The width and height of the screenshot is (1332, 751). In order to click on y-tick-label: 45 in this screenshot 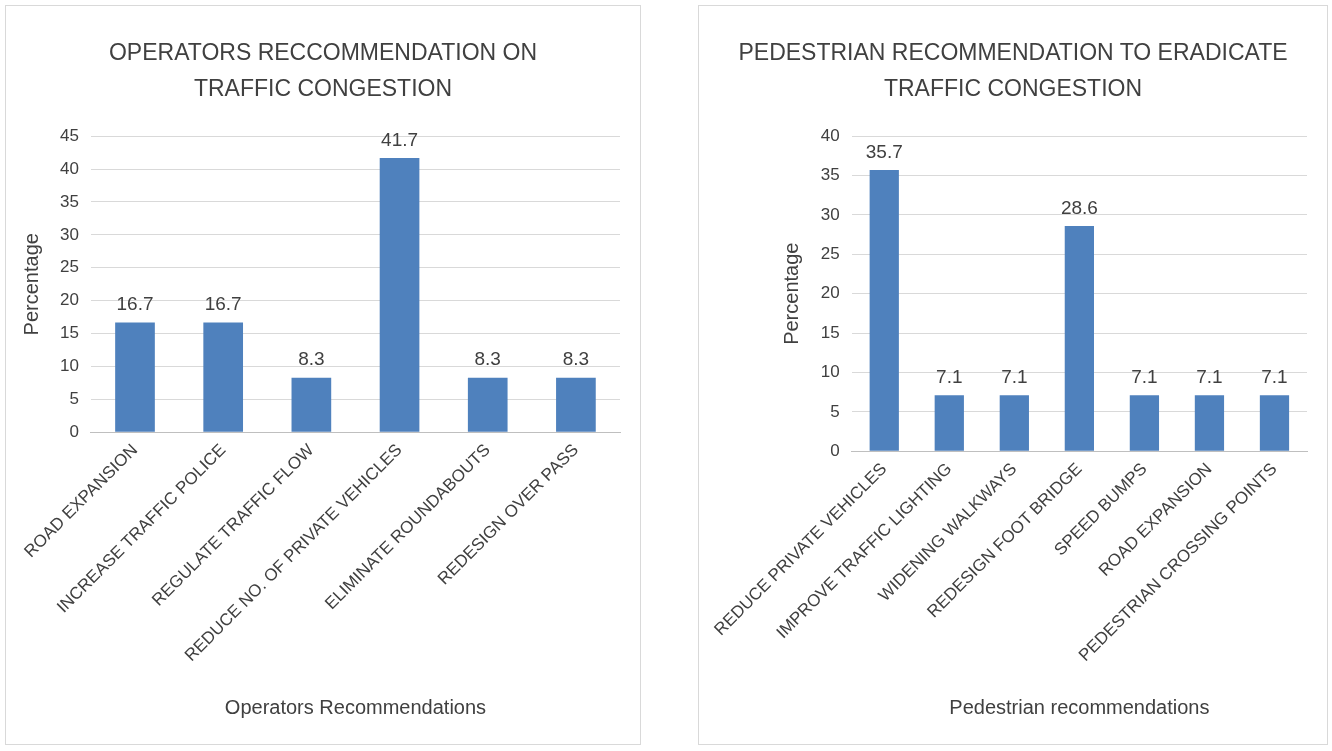, I will do `click(69, 135)`.